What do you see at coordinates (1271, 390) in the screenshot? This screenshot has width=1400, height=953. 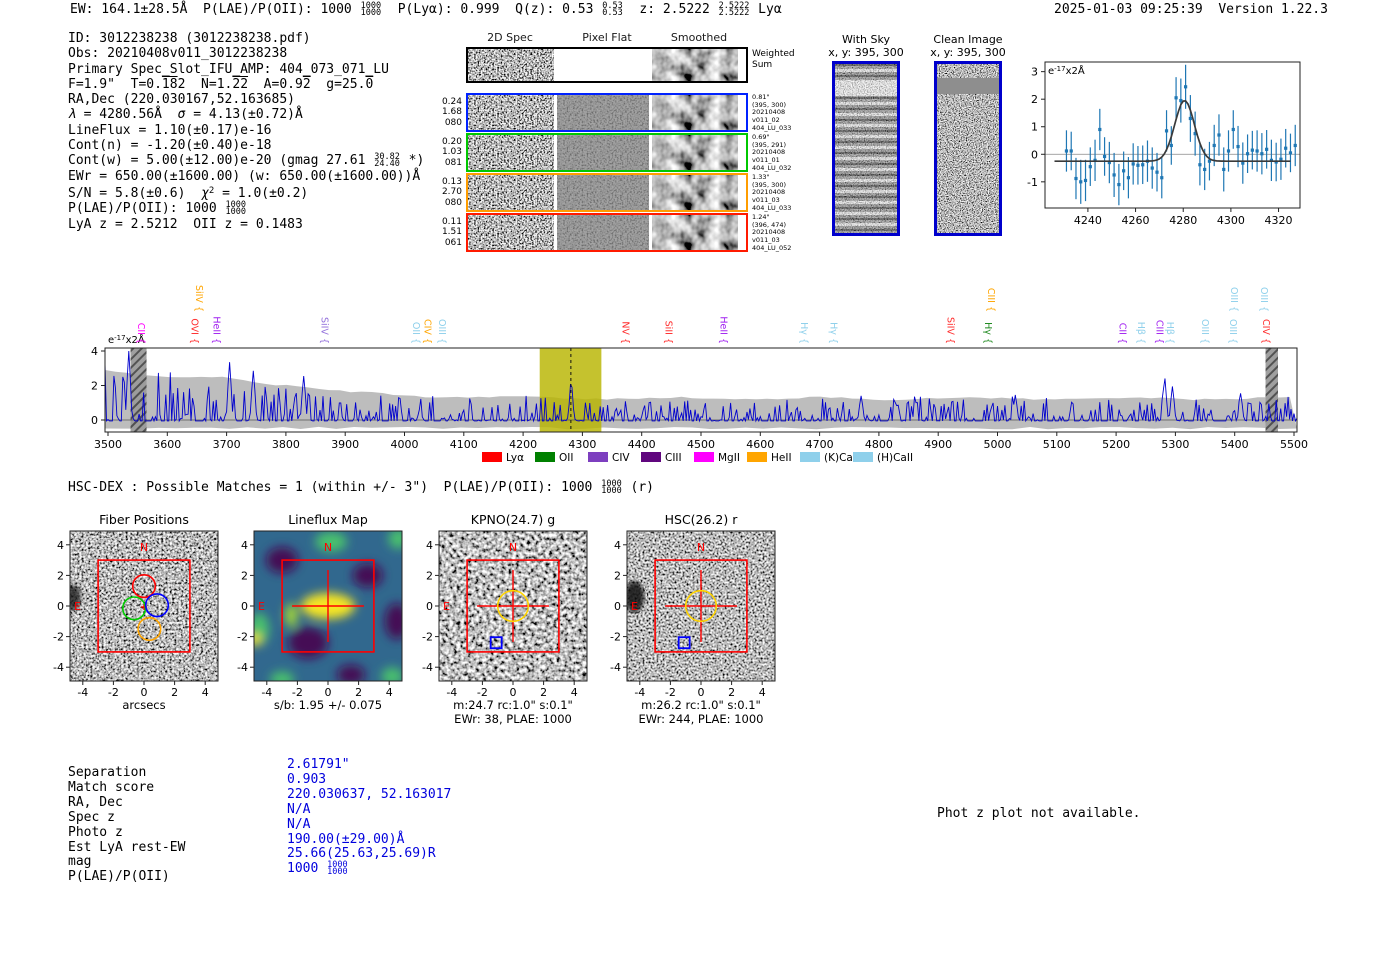 I see `hatch-band` at bounding box center [1271, 390].